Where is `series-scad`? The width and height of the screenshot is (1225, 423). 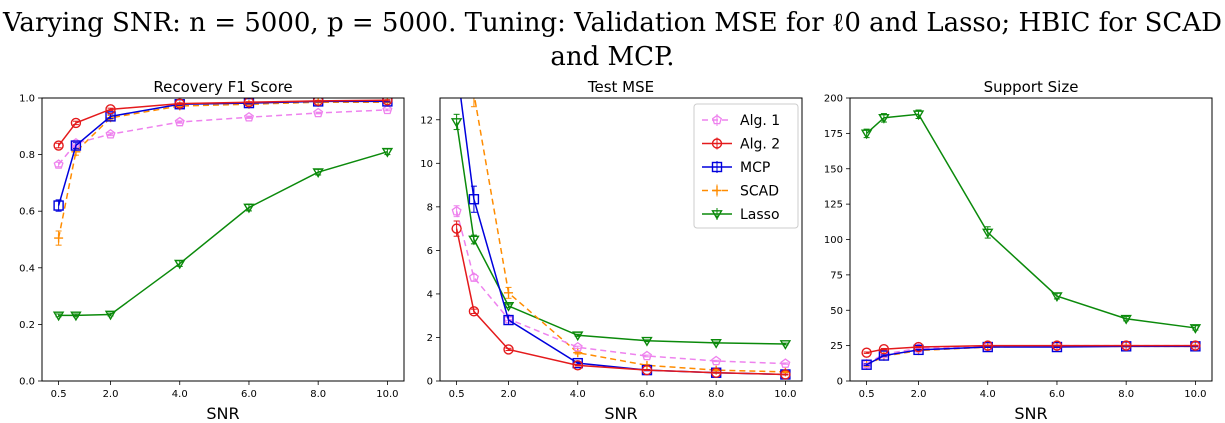
series-scad is located at coordinates (223, 172).